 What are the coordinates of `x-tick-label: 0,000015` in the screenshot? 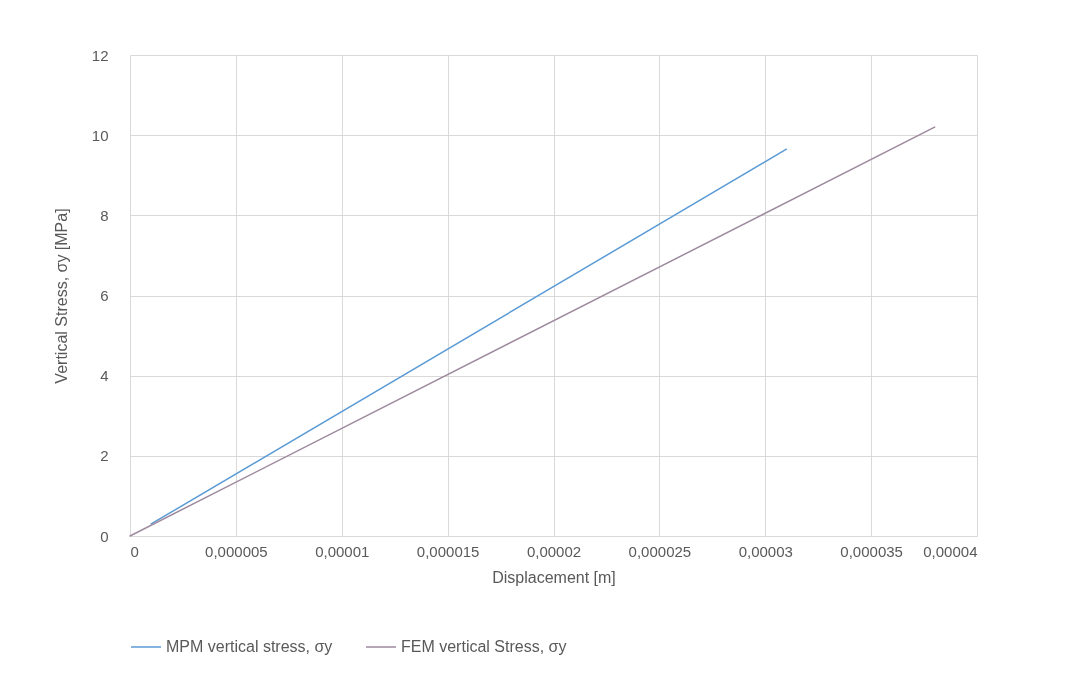 It's located at (448, 551).